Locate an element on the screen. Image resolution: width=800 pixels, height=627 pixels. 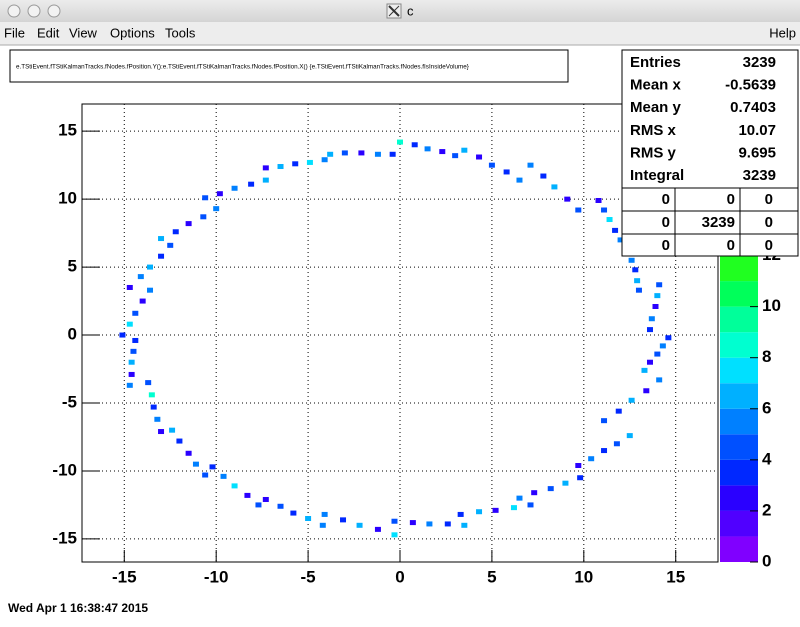
stats-value: 10.07 is located at coordinates (757, 130).